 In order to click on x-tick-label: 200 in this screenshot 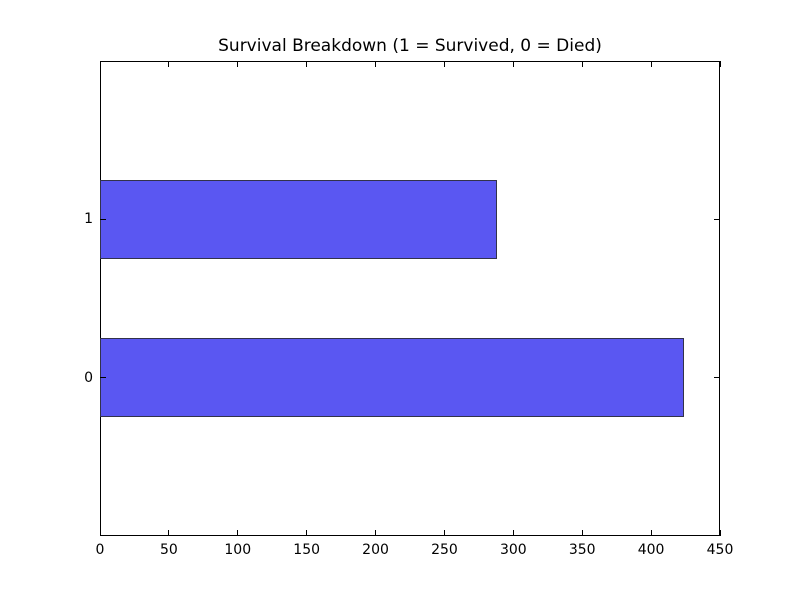, I will do `click(375, 550)`.